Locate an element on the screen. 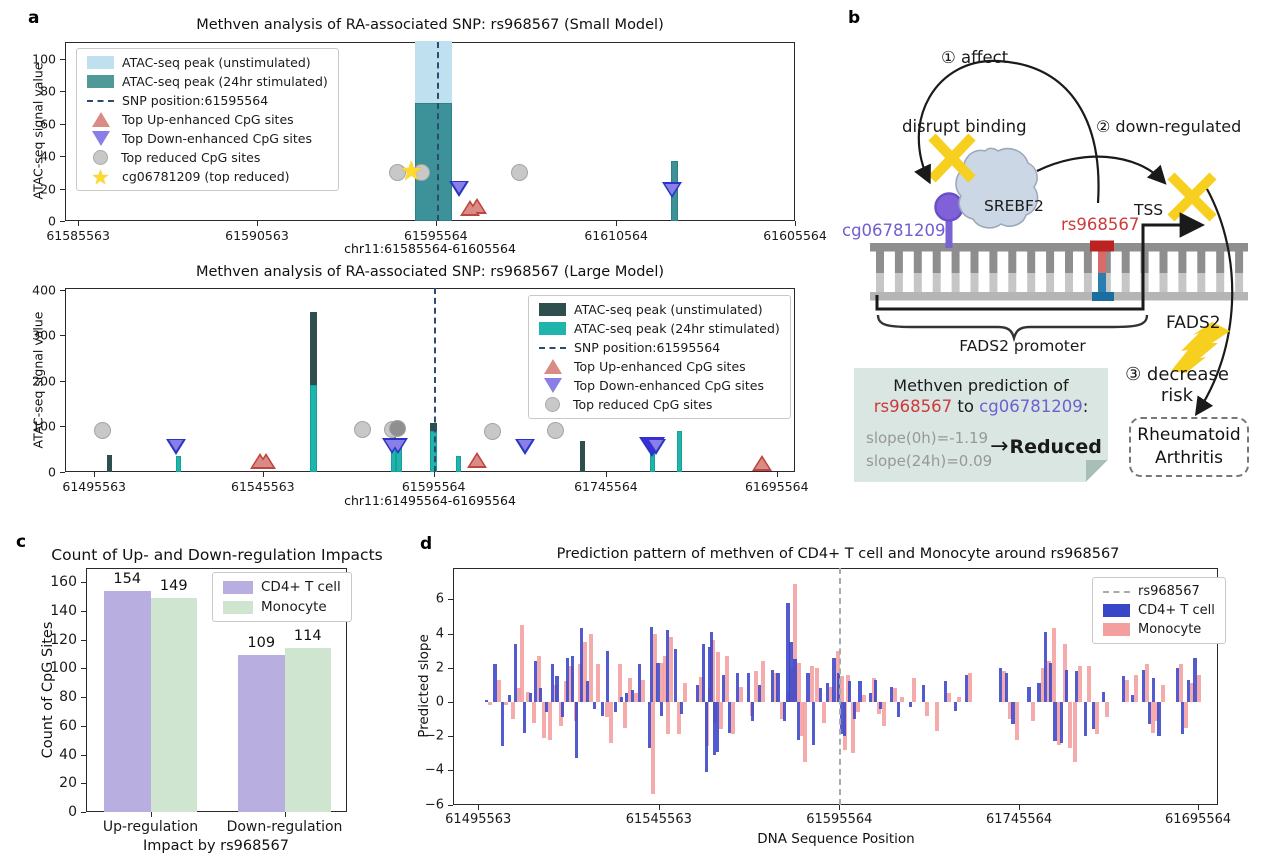 Image resolution: width=1270 pixels, height=863 pixels. legend-label: rs968567 is located at coordinates (1169, 591).